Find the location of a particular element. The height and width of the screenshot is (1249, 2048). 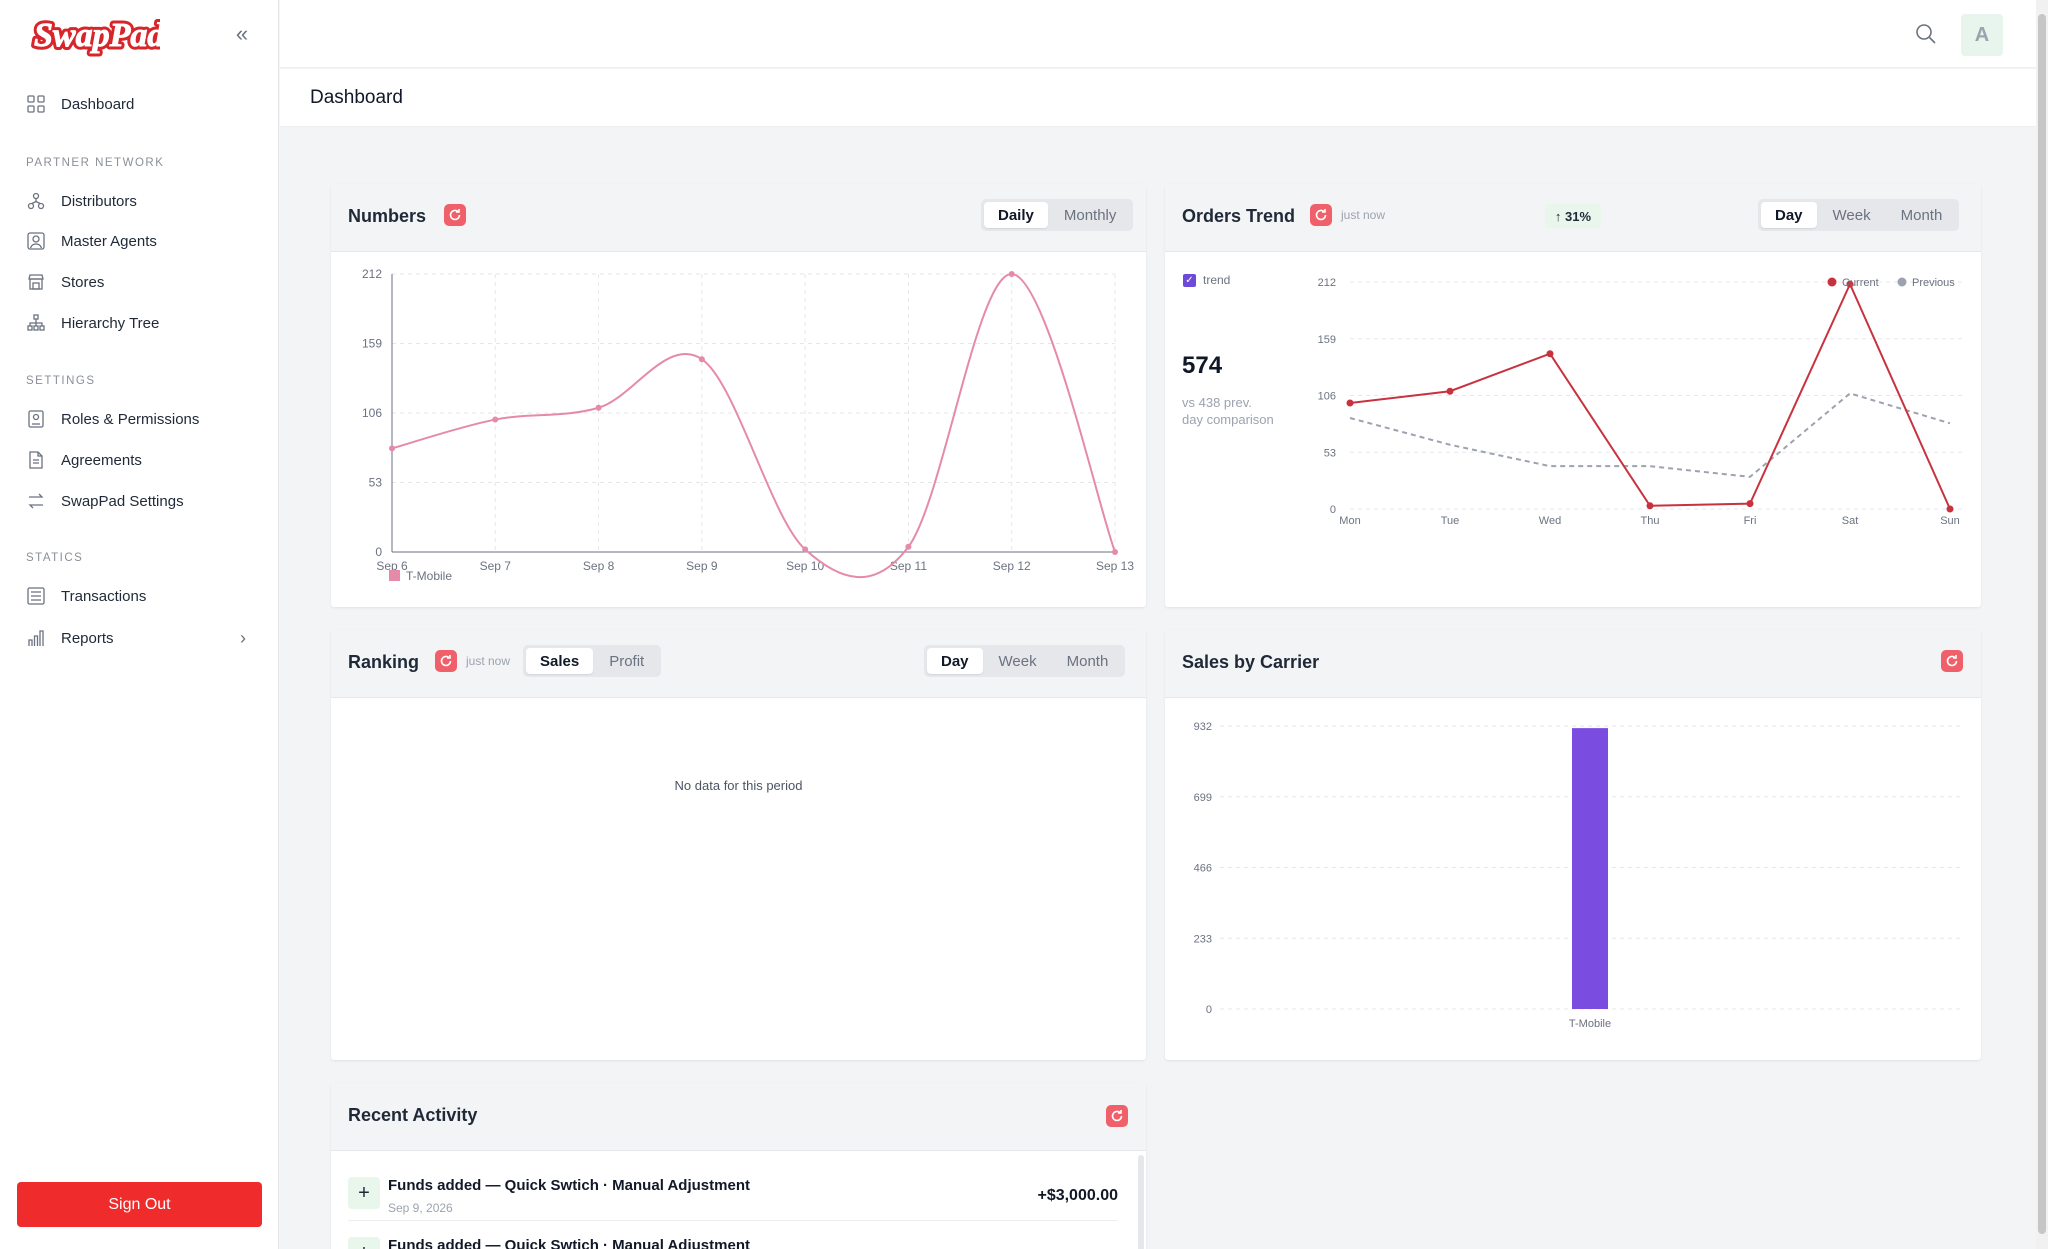

sales-by-carrier-chart: 0 233 466 699 932 T-Mobile is located at coordinates (1577, 875).